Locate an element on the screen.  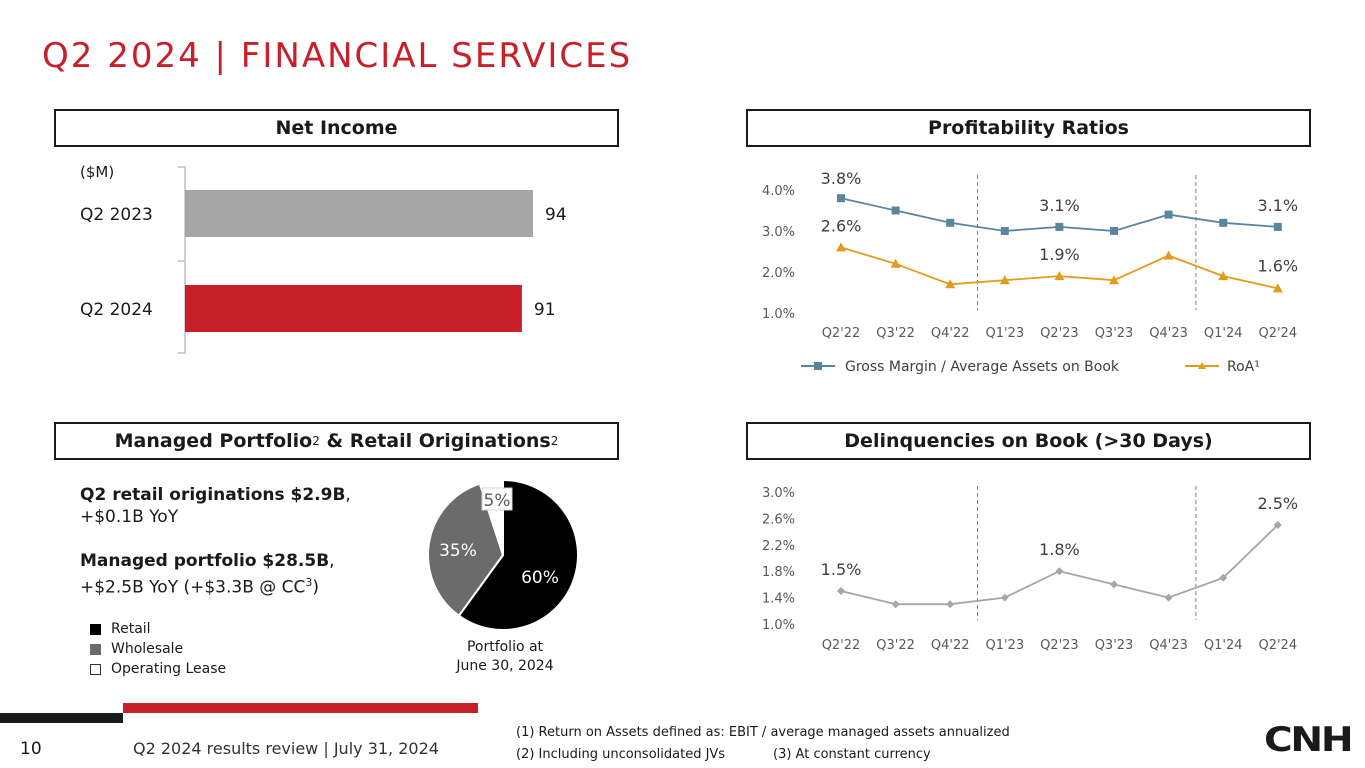
profitability-header: Profitability Ratios is located at coordinates (1028, 128).